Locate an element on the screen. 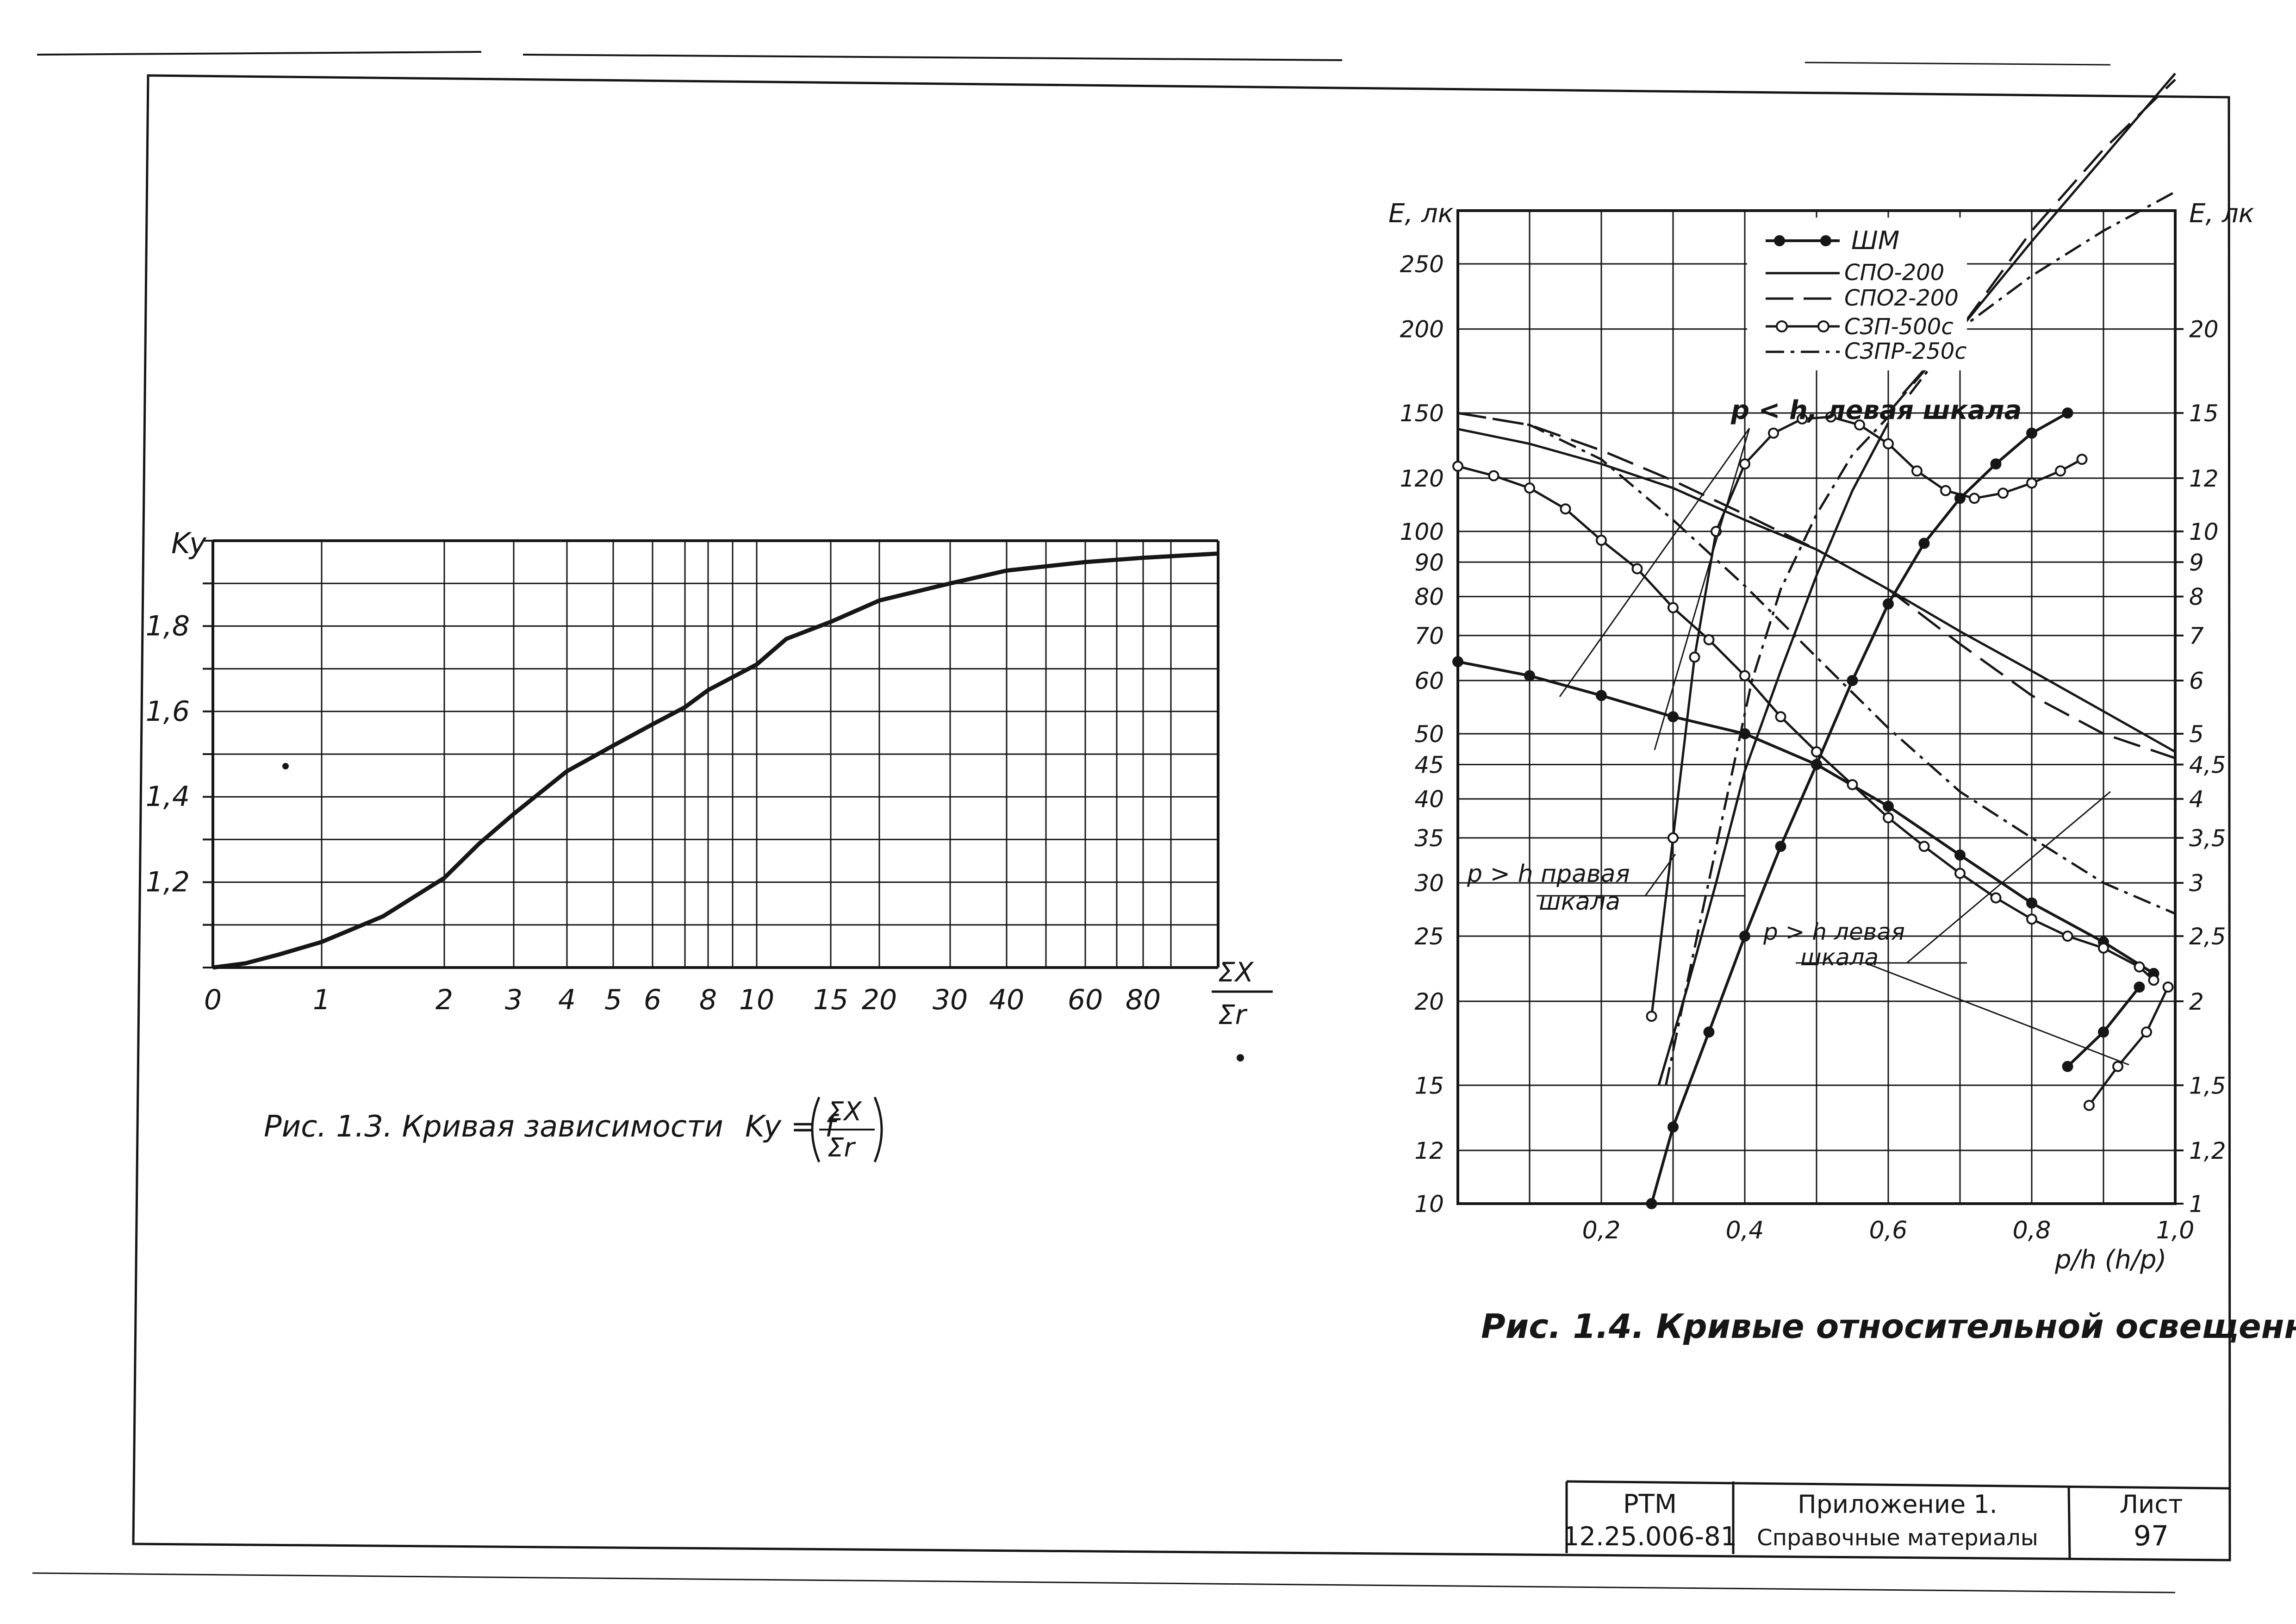 Image resolution: width=2296 pixels, height=1624 pixels. f14-right-tick-label: 12 is located at coordinates (2204, 479).